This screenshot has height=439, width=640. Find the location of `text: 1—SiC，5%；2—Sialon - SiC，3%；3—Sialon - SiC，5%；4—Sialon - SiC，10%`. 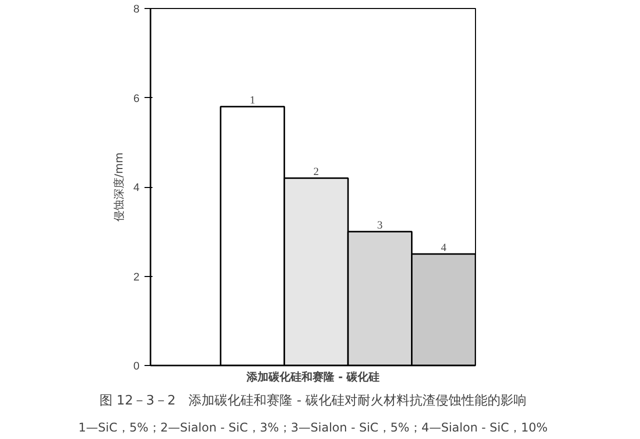

text: 1—SiC，5%；2—Sialon - SiC，3%；3—Sialon - SiC，5%；4—Sialon - SiC，10% is located at coordinates (313, 427).